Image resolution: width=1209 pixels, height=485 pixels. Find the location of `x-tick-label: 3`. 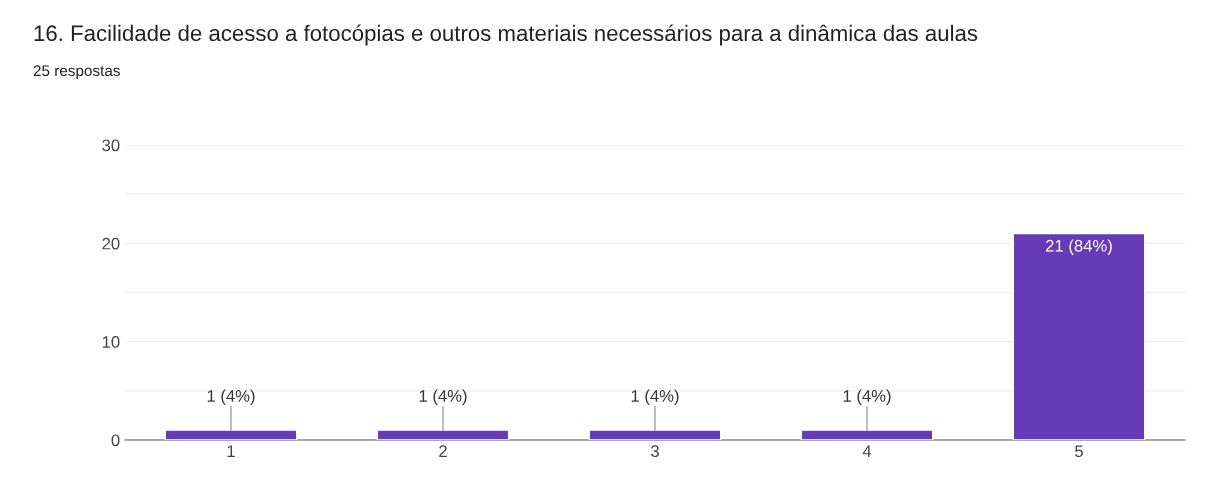

x-tick-label: 3 is located at coordinates (655, 451).